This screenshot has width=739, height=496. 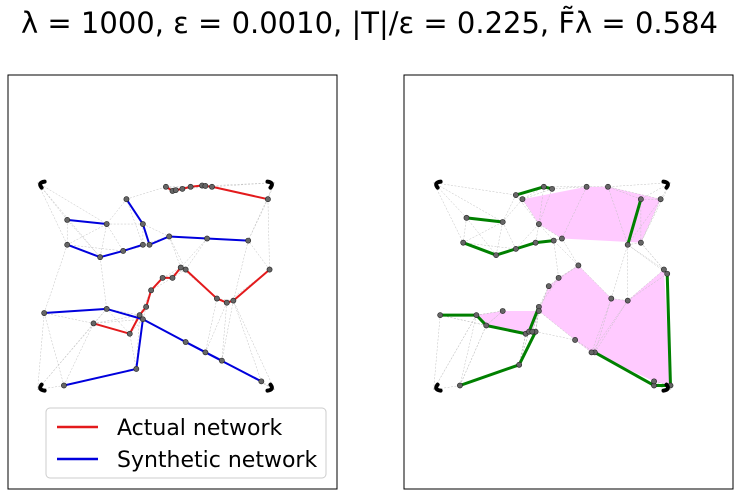 I want to click on right-node-layer, so click(x=554, y=286).